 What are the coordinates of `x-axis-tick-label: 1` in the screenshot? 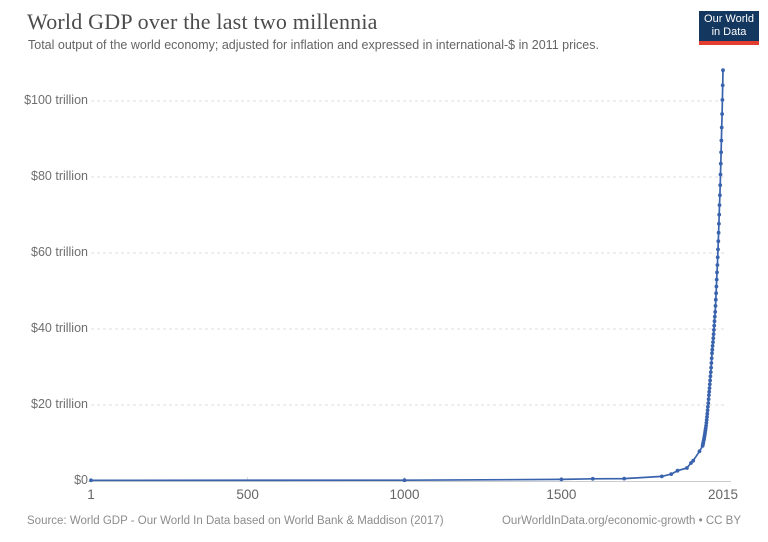 It's located at (91, 494).